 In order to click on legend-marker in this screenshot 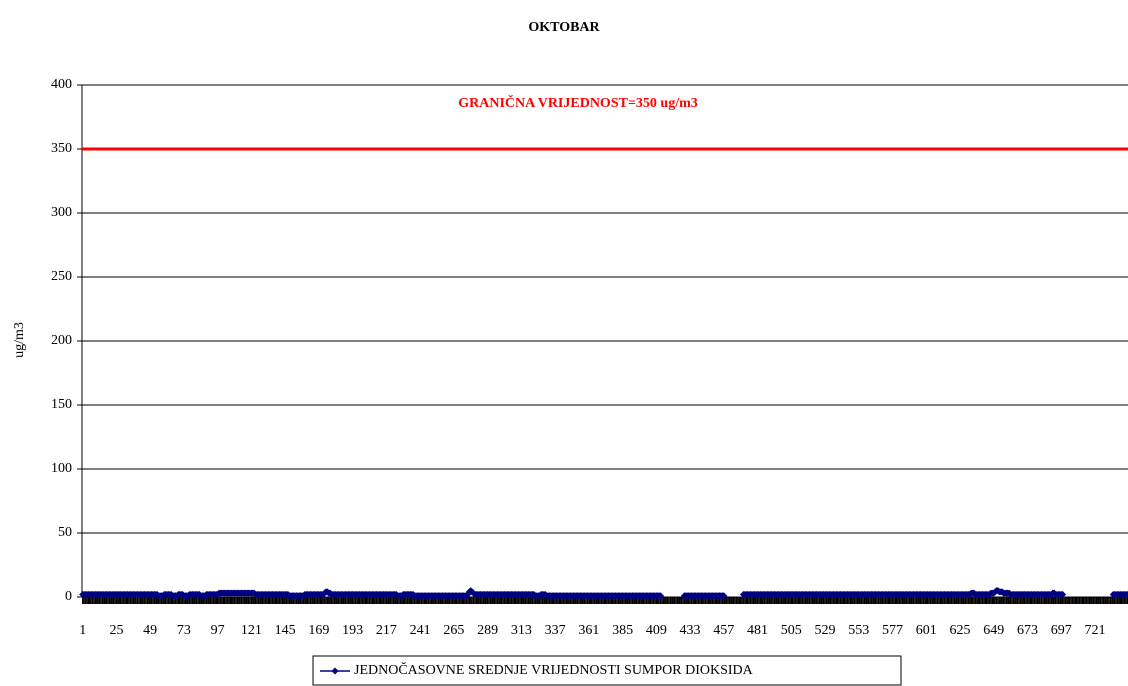, I will do `click(335, 671)`.